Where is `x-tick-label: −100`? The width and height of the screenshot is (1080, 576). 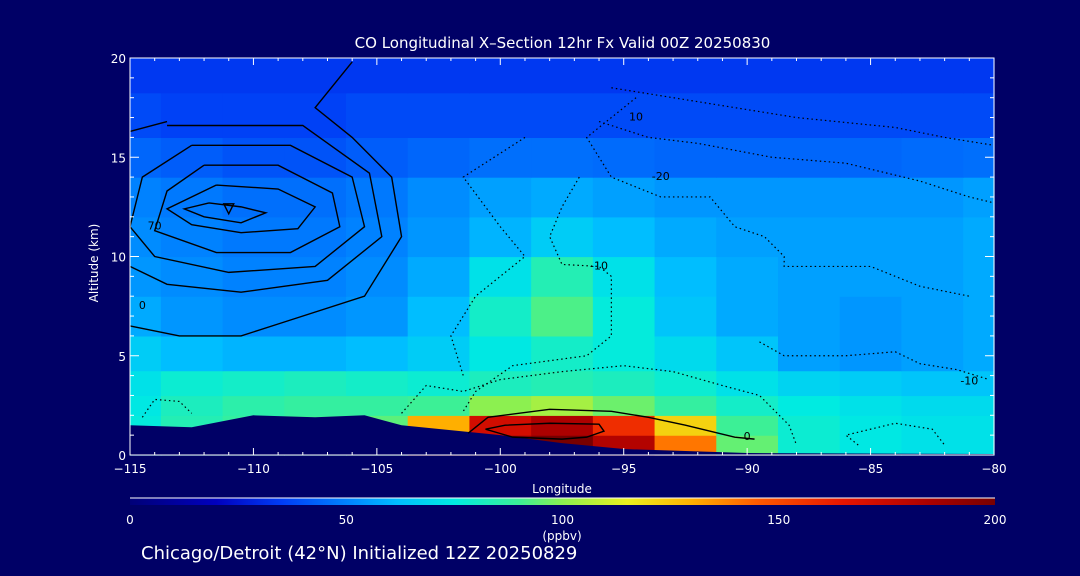
x-tick-label: −100 is located at coordinates (500, 469).